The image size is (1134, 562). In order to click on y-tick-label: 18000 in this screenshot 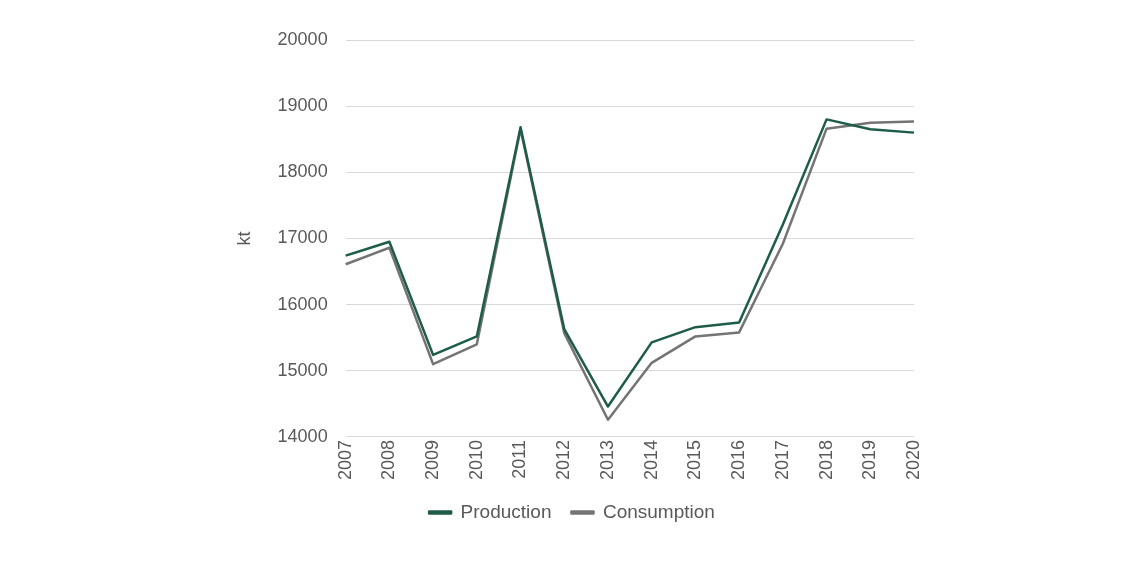, I will do `click(302, 171)`.